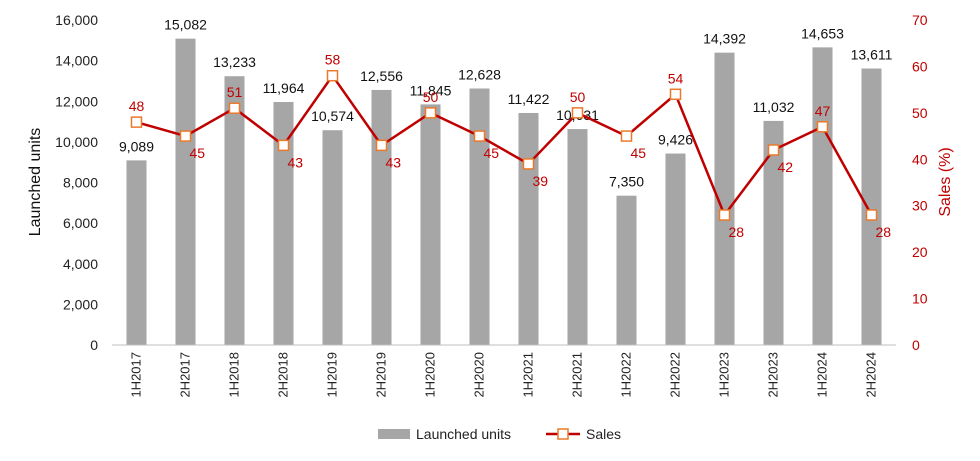 This screenshot has width=980, height=461. What do you see at coordinates (528, 375) in the screenshot?
I see `category-label: 1H2021` at bounding box center [528, 375].